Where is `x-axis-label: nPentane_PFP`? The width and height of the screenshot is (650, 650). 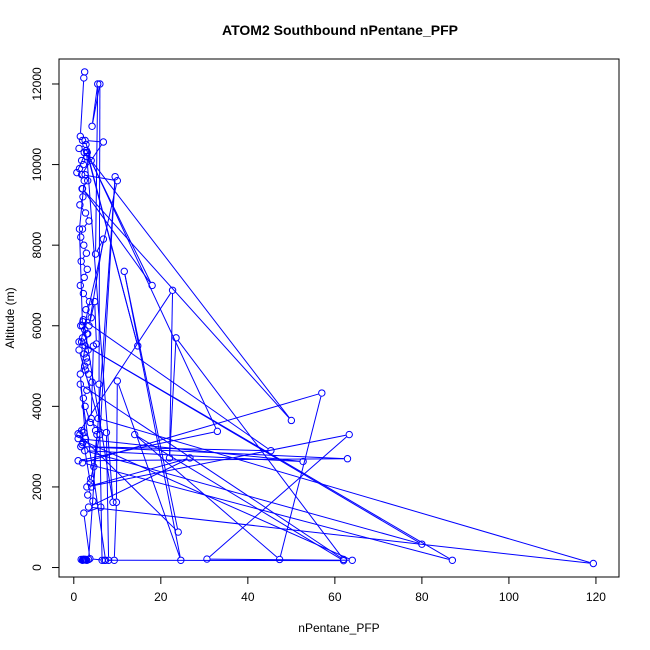 x-axis-label: nPentane_PFP is located at coordinates (338, 628).